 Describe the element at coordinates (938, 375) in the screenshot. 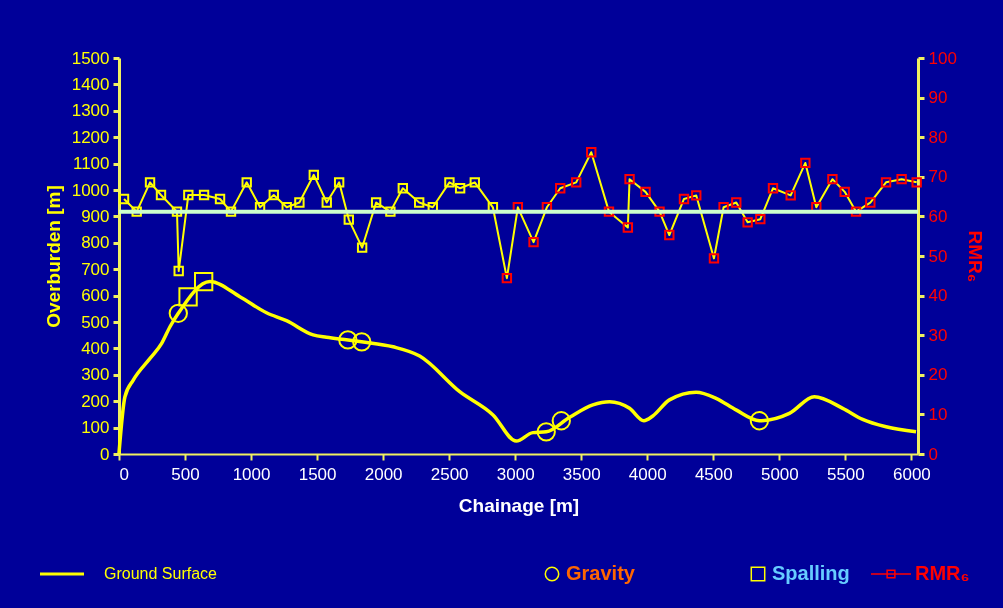

I see `y2-tick-label: 20` at that location.